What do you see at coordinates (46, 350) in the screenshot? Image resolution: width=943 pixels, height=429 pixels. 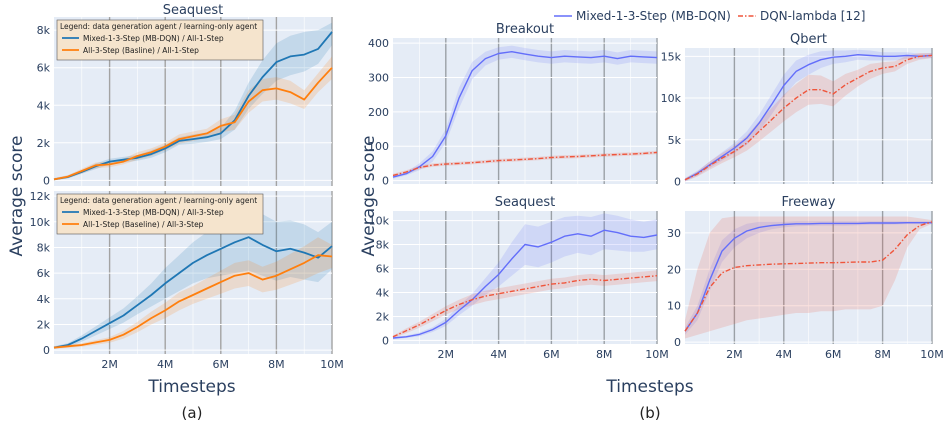 I see `y-tick-label-a2-0: 0` at bounding box center [46, 350].